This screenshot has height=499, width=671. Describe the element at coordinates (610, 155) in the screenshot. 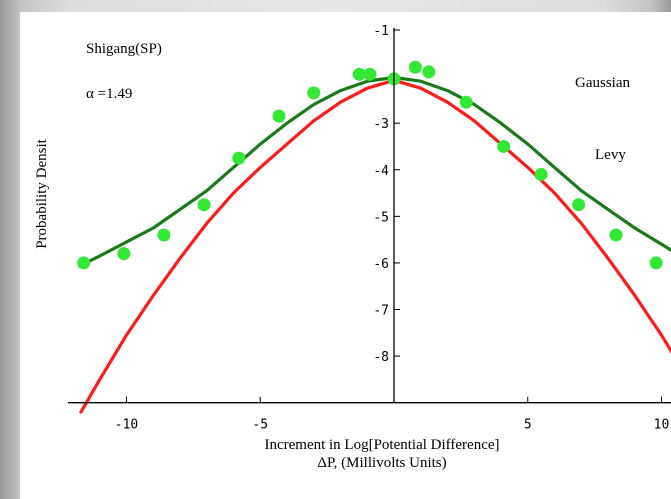

I see `levy-label: Levy` at that location.